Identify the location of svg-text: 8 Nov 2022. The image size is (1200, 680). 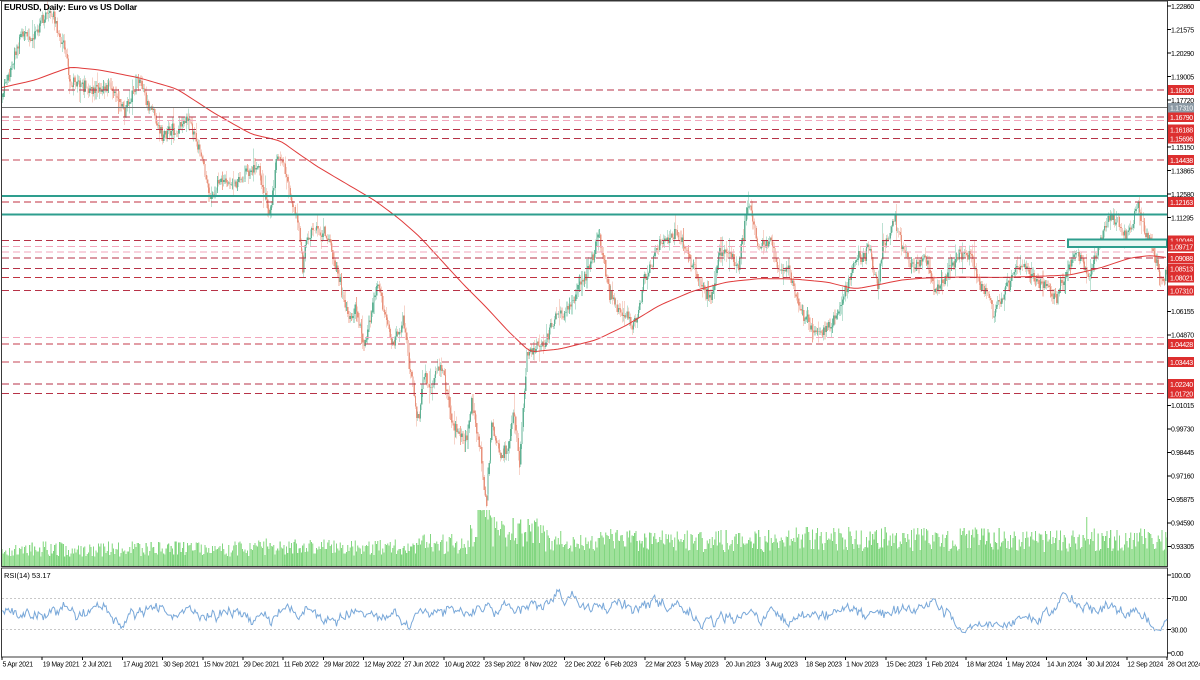
(541, 665).